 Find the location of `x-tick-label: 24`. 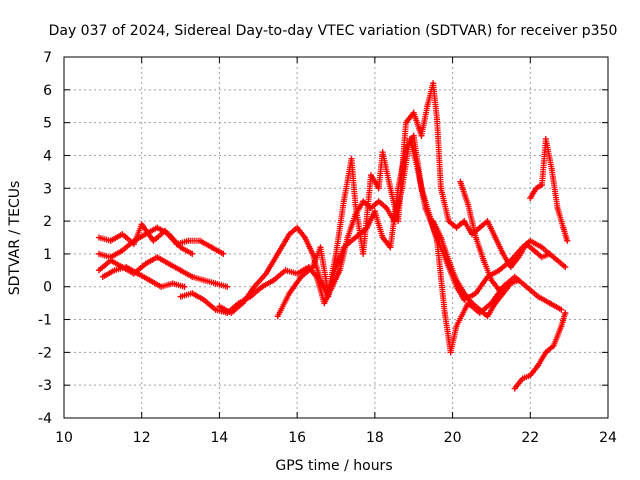

x-tick-label: 24 is located at coordinates (608, 438).